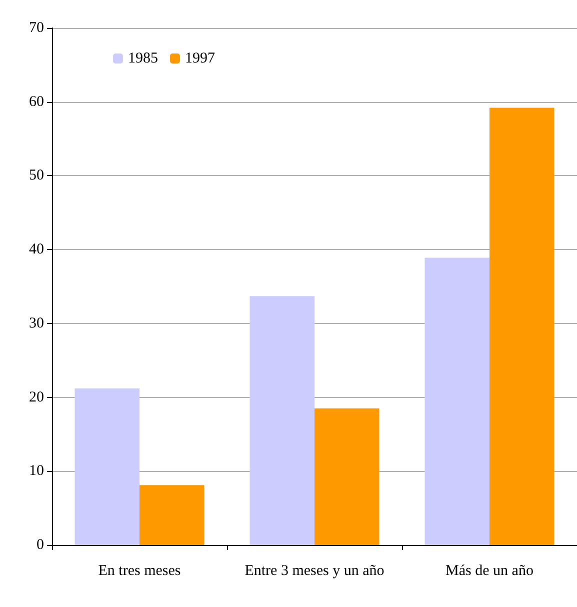  What do you see at coordinates (40, 545) in the screenshot?
I see `y-tick-label: 0` at bounding box center [40, 545].